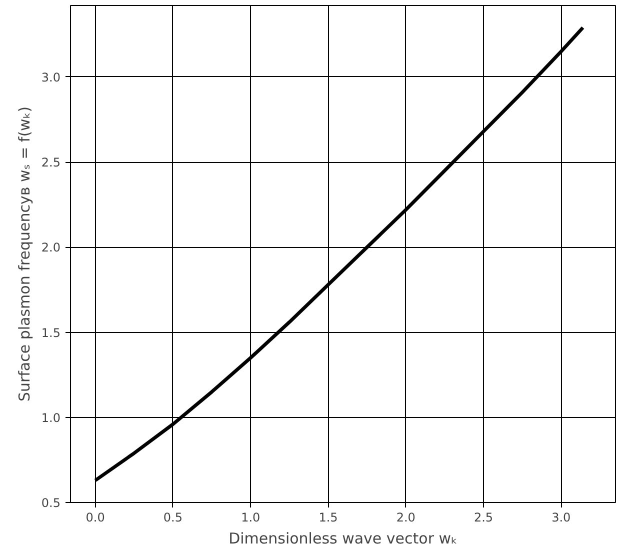 The height and width of the screenshot is (554, 630). Describe the element at coordinates (484, 517) in the screenshot. I see `x-tick-label: 2.5` at that location.